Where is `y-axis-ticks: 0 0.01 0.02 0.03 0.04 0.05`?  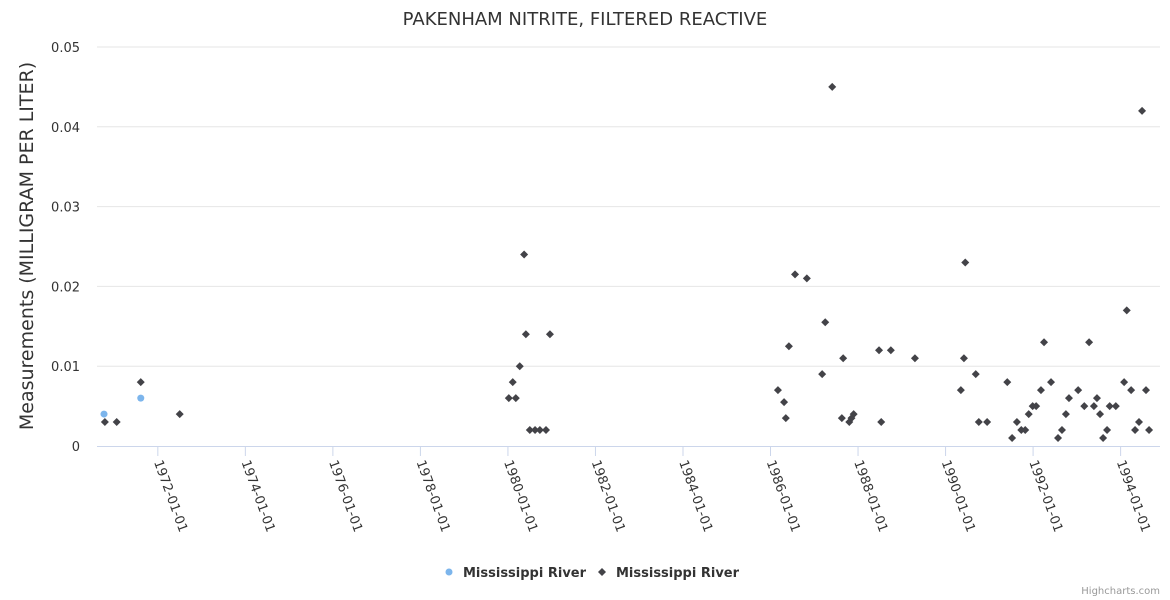 y-axis-ticks: 0 0.01 0.02 0.03 0.04 0.05 is located at coordinates (65, 248).